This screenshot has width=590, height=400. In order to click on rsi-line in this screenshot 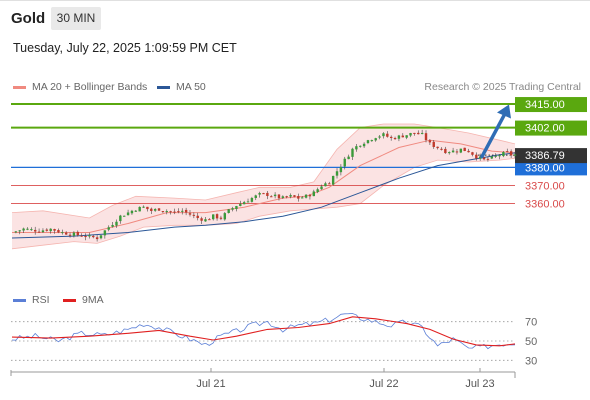, I will do `click(263, 331)`.